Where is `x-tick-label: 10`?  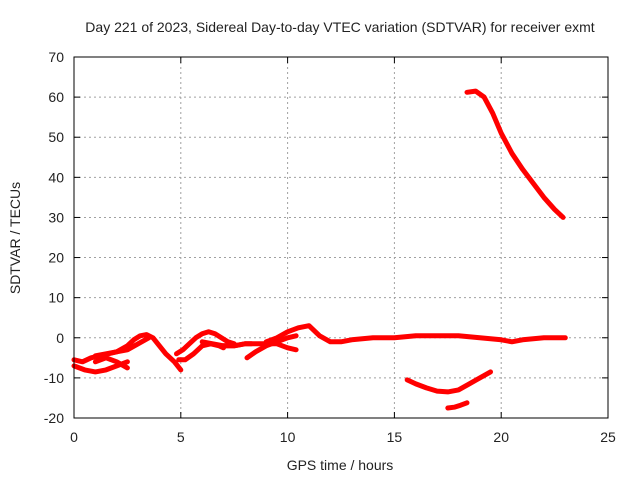 x-tick-label: 10 is located at coordinates (288, 437).